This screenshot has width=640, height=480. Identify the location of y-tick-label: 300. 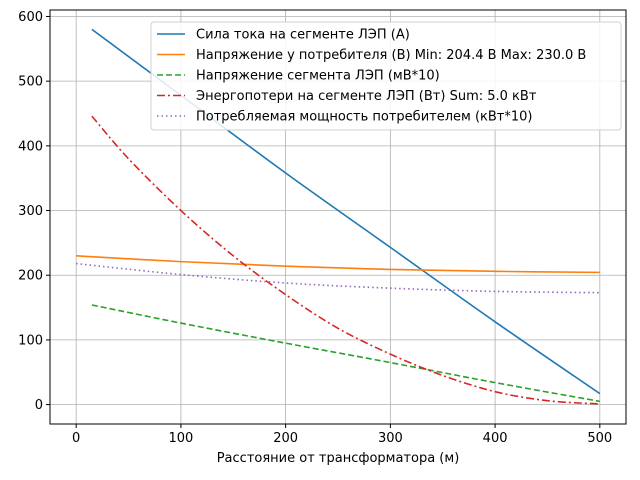
(30, 211).